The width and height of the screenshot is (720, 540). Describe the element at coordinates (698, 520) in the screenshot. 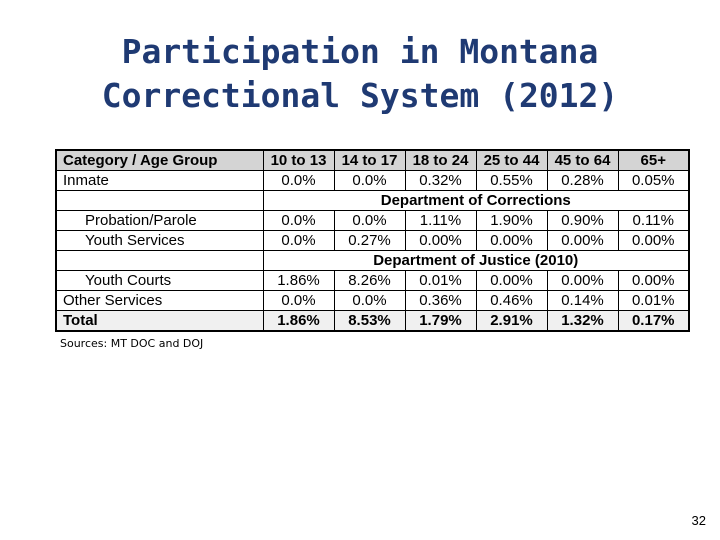

I see `page-number: 32` at that location.